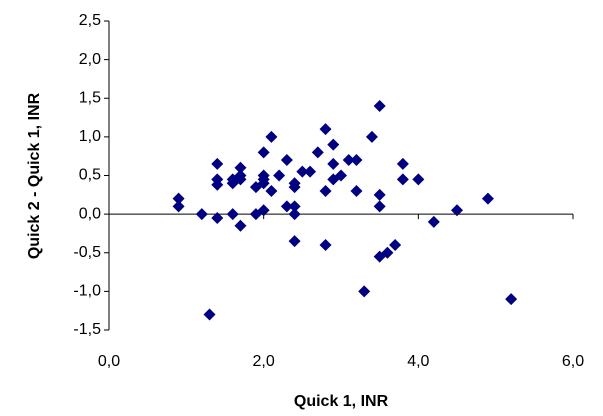 Image resolution: width=603 pixels, height=416 pixels. I want to click on y-tick-label: 0,5, so click(90, 175).